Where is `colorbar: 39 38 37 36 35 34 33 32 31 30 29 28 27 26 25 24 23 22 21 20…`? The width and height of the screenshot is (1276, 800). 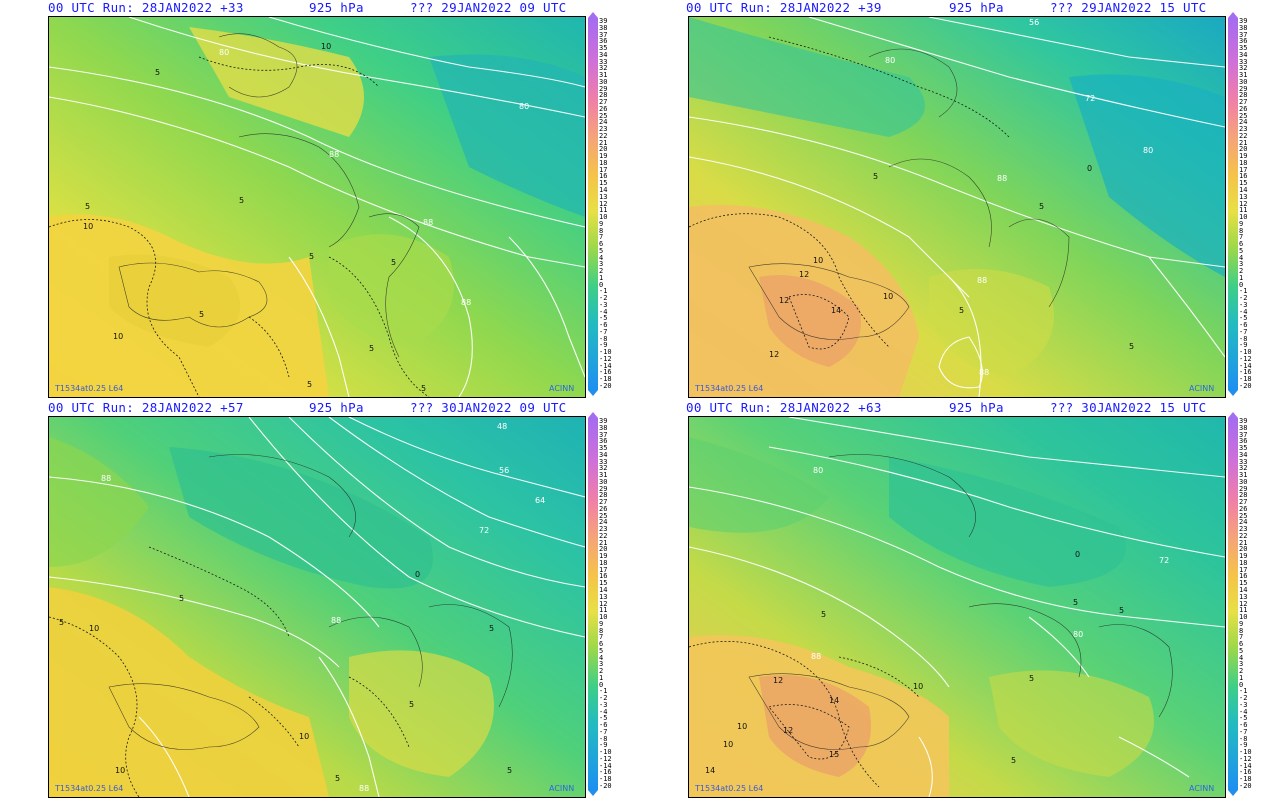
colorbar: 39 38 37 36 35 34 33 32 31 30 29 28 27 26 25 24 23 22 21 20… is located at coordinates (612, 605).